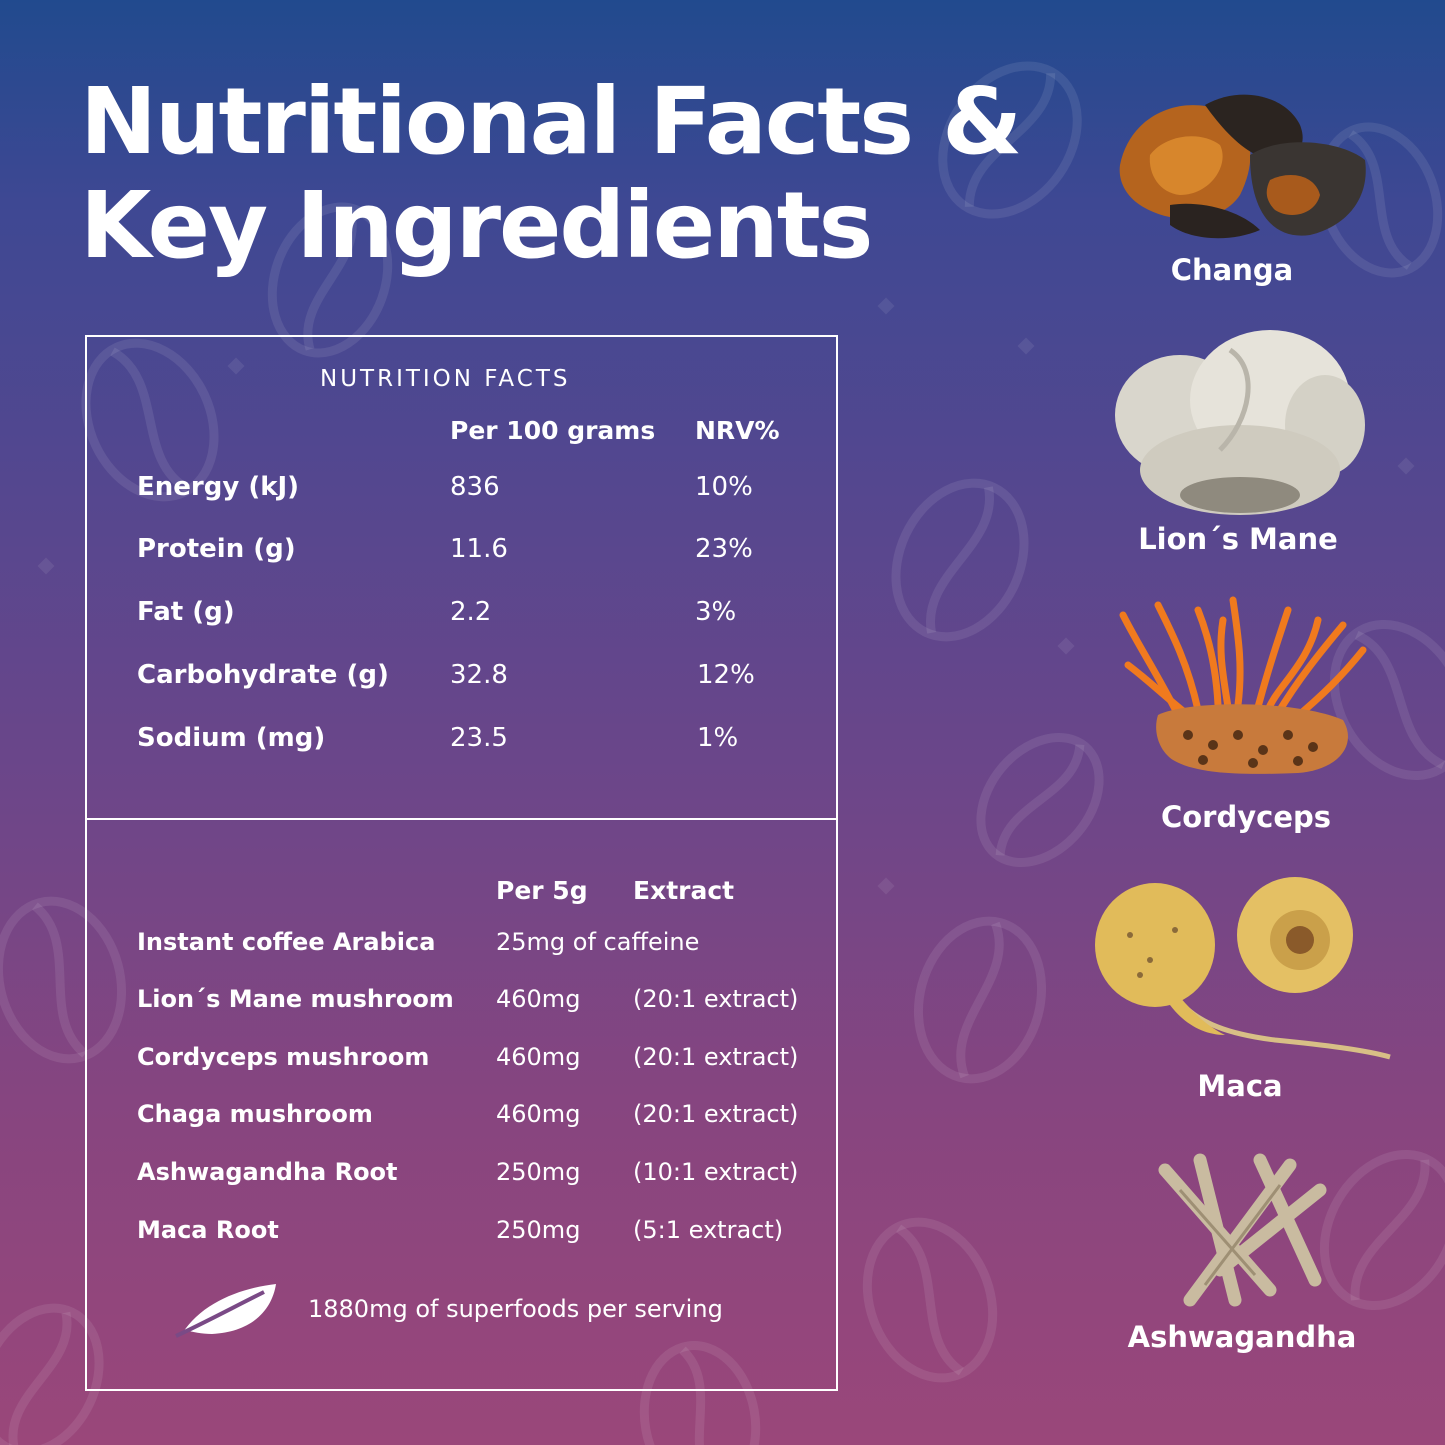 The height and width of the screenshot is (1445, 1445). Describe the element at coordinates (445, 379) in the screenshot. I see `nutrition-facts-heading: NUTRITION FACTS` at that location.